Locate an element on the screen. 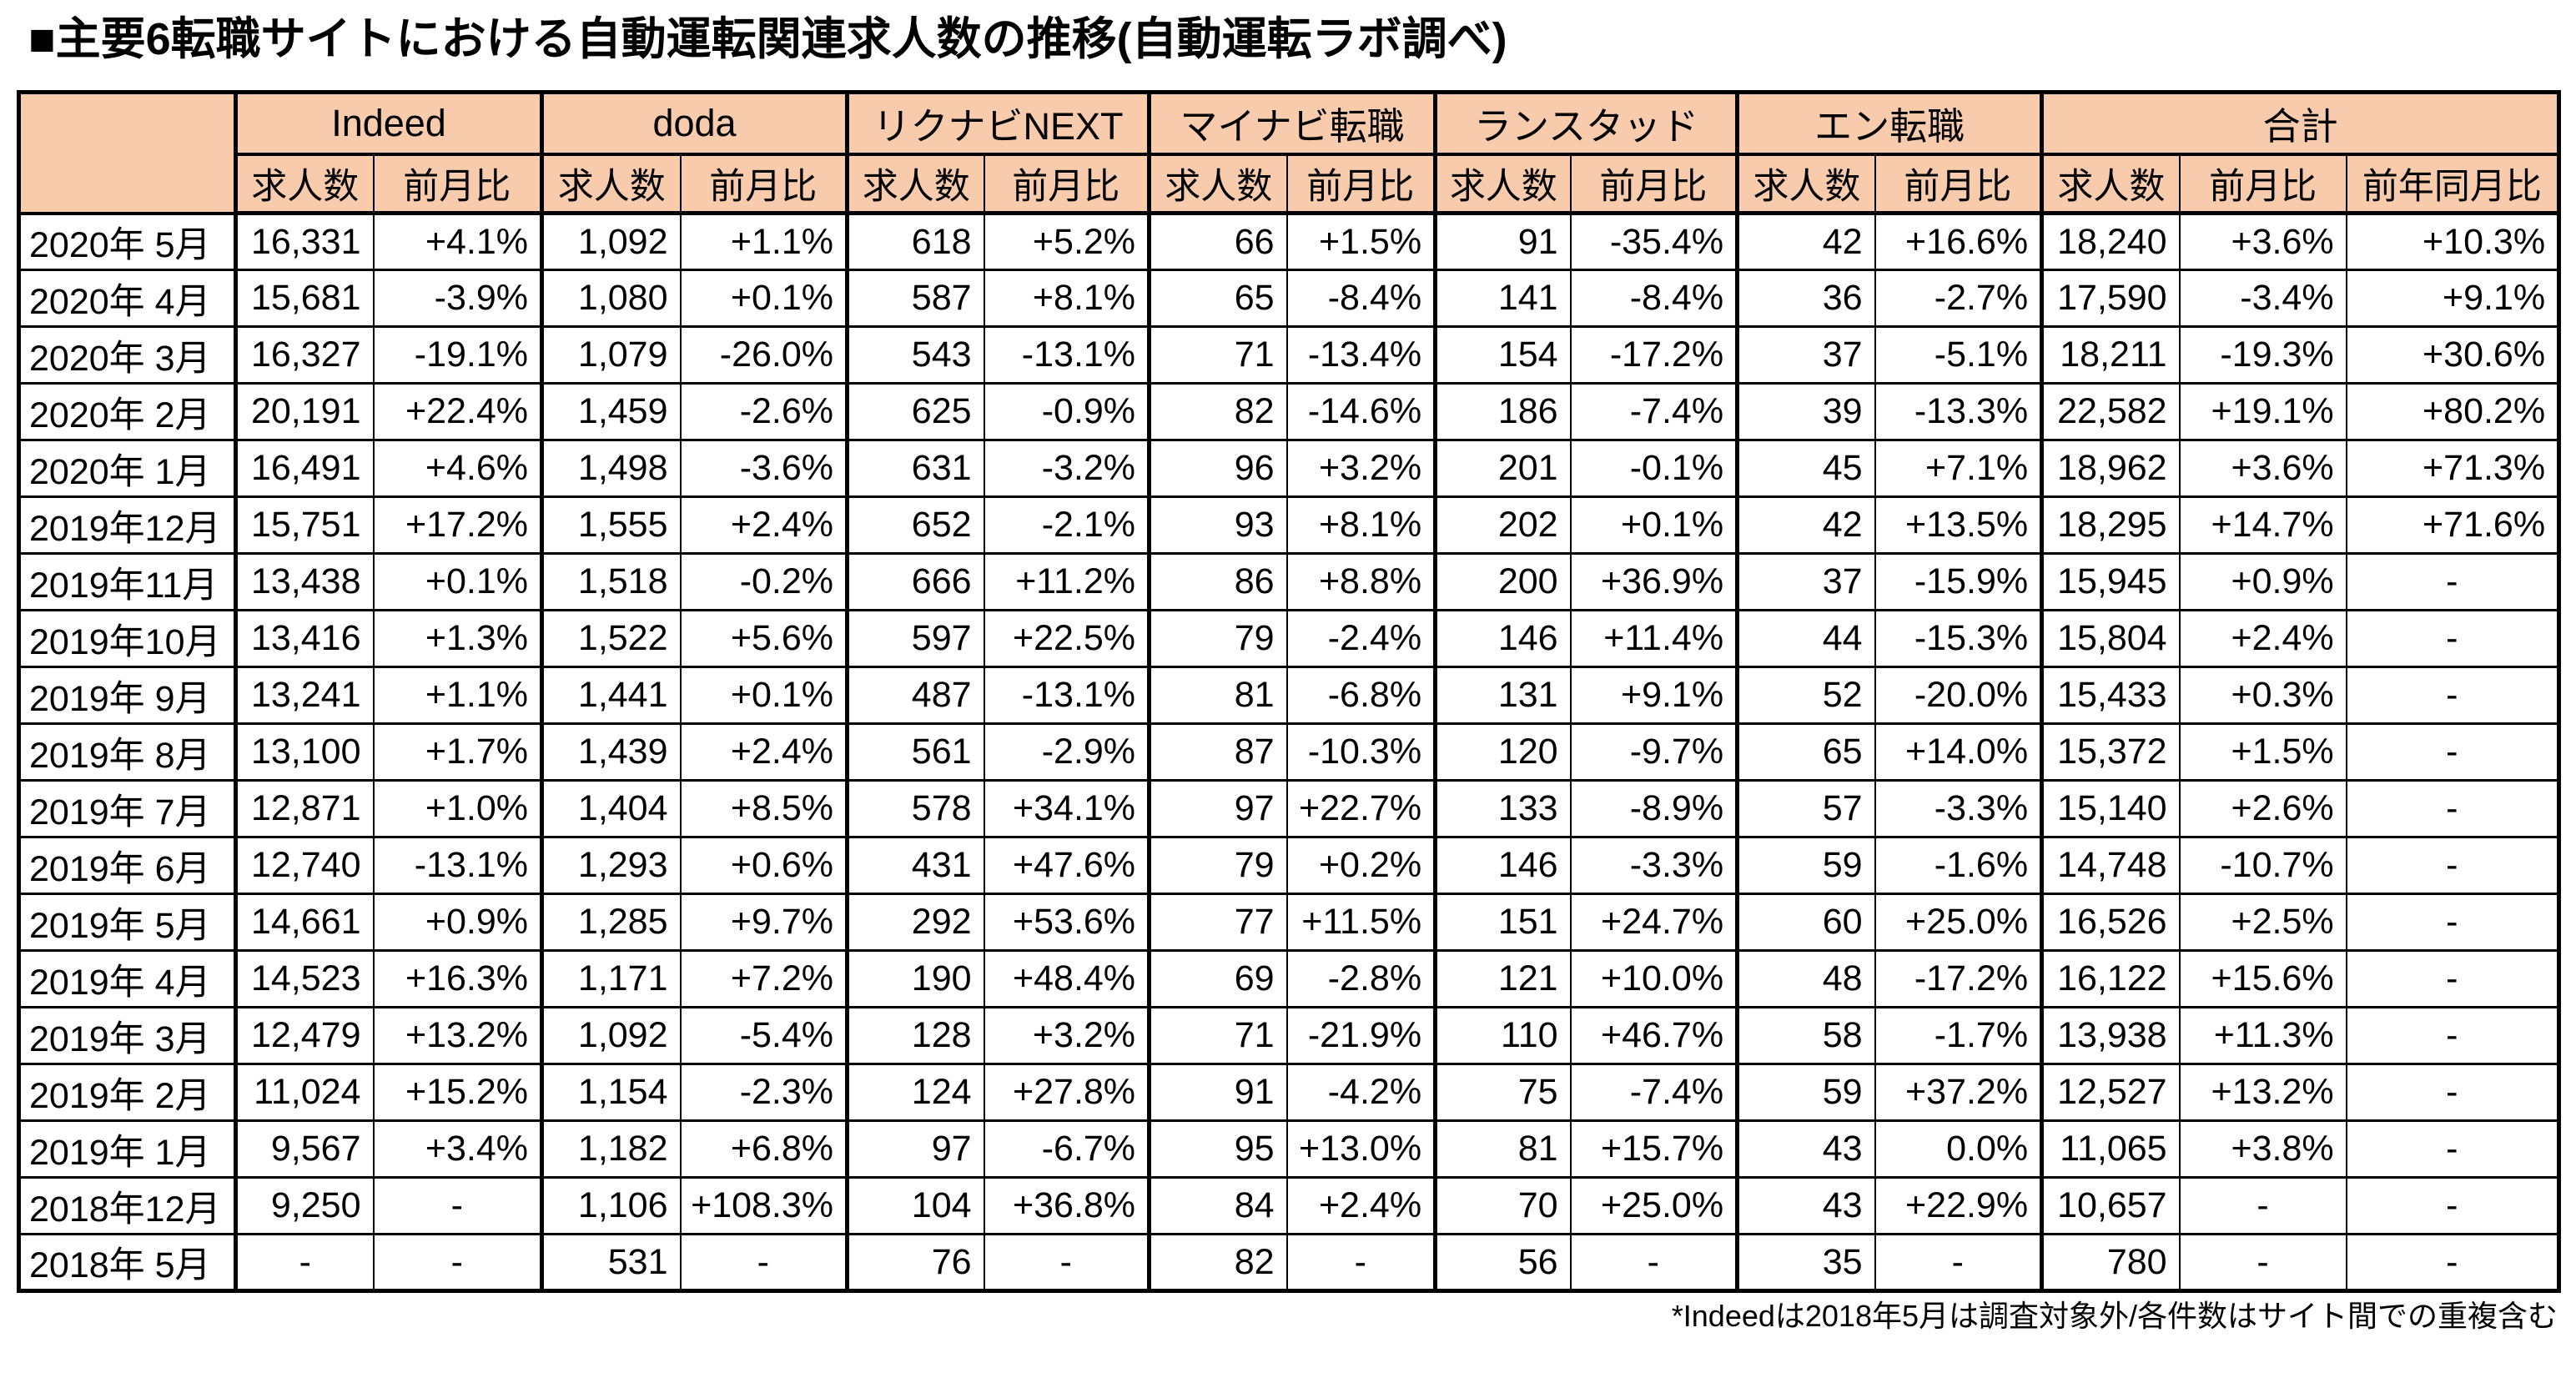 Image resolution: width=2576 pixels, height=1383 pixels. value-cell: 16,331 is located at coordinates (304, 242).